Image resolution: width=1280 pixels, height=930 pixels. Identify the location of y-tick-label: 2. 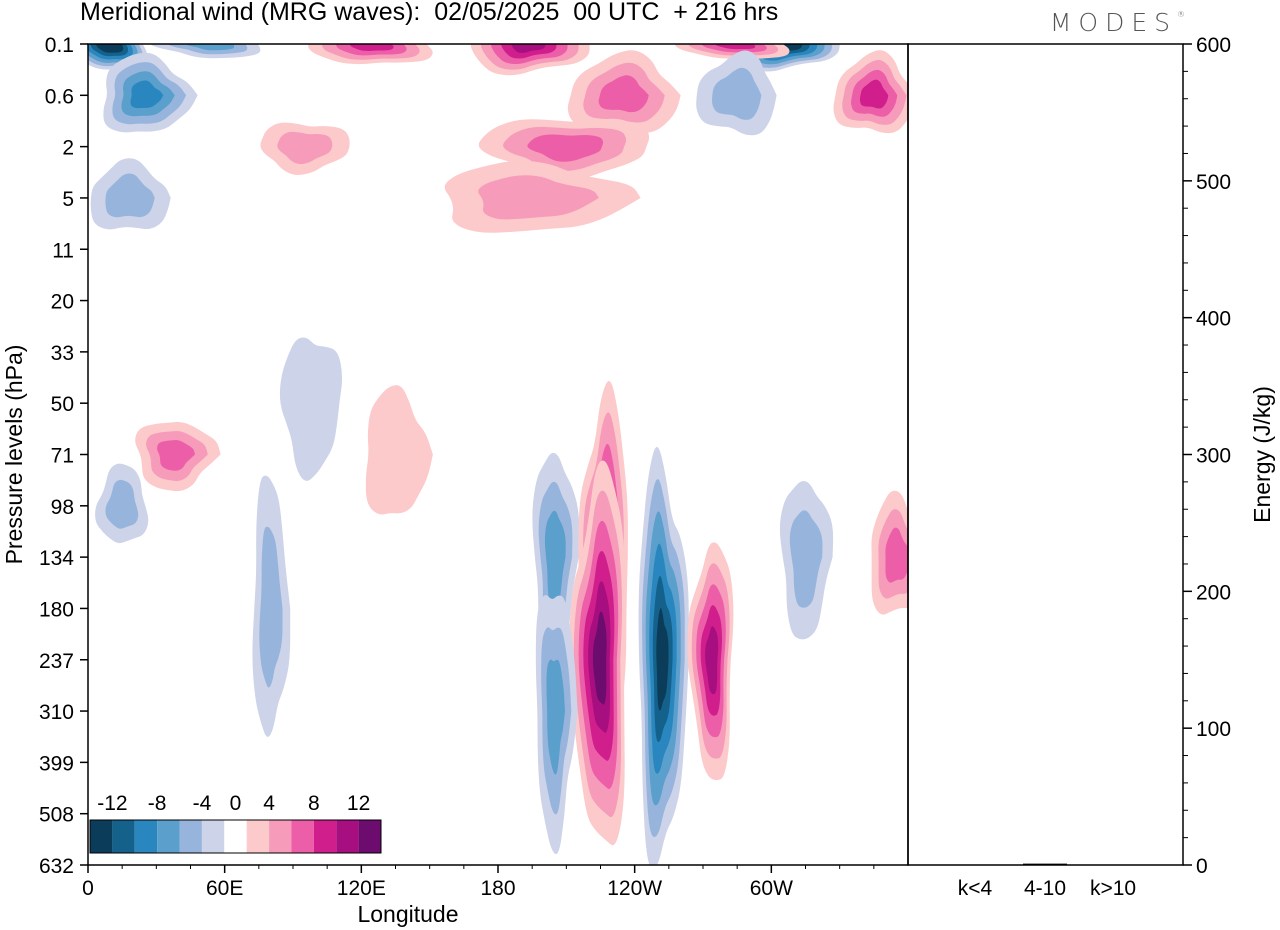
(68, 148).